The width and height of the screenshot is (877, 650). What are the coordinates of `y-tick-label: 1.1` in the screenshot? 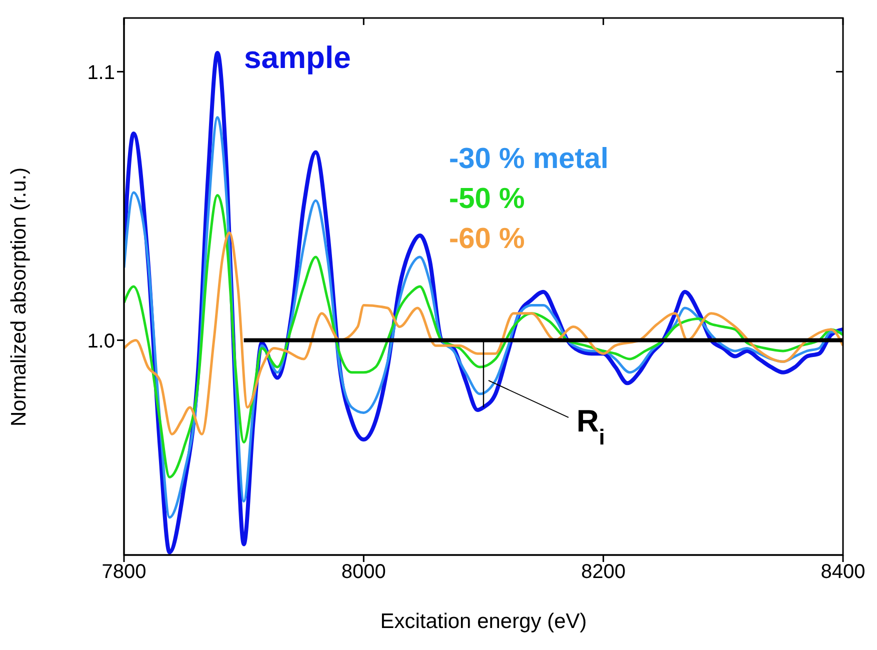 It's located at (101, 73).